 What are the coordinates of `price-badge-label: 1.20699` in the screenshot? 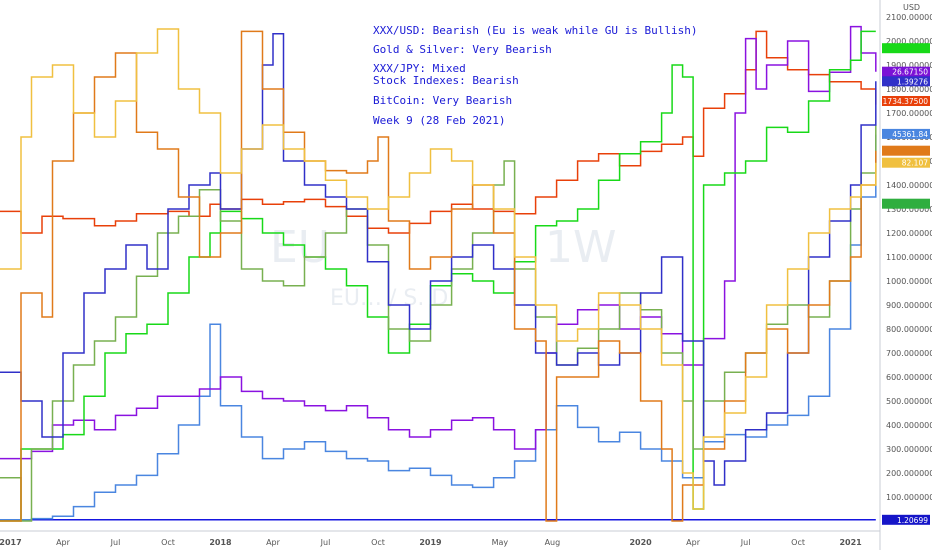 It's located at (912, 520).